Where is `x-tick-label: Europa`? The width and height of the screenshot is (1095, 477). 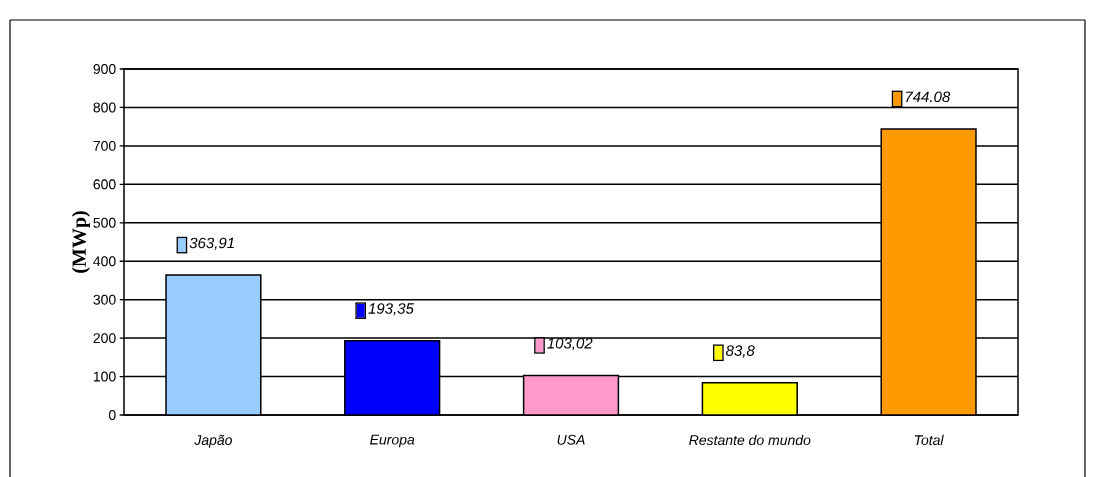
x-tick-label: Europa is located at coordinates (392, 441).